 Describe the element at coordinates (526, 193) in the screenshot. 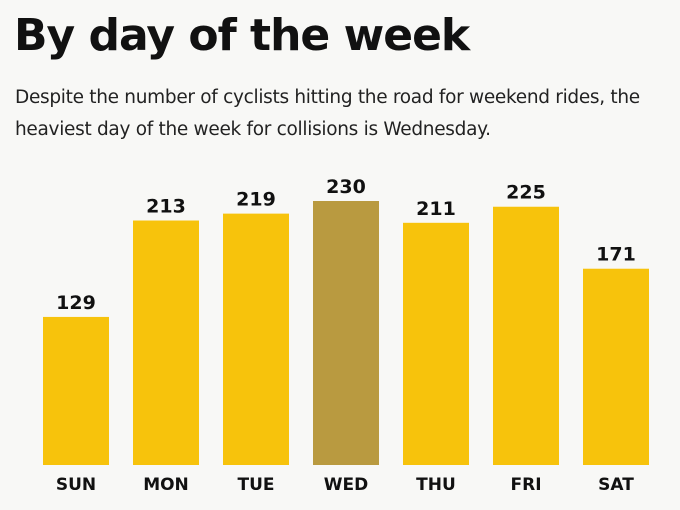

I see `data-label-fri: 225` at that location.